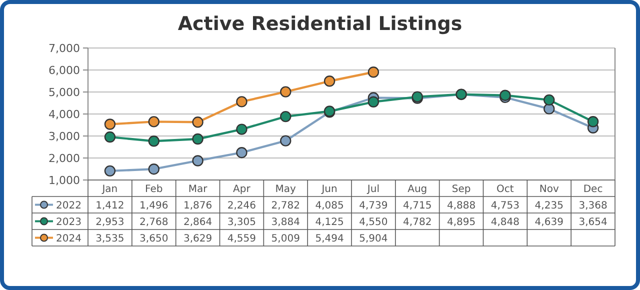  What do you see at coordinates (549, 189) in the screenshot?
I see `x-tick-label: Nov` at bounding box center [549, 189].